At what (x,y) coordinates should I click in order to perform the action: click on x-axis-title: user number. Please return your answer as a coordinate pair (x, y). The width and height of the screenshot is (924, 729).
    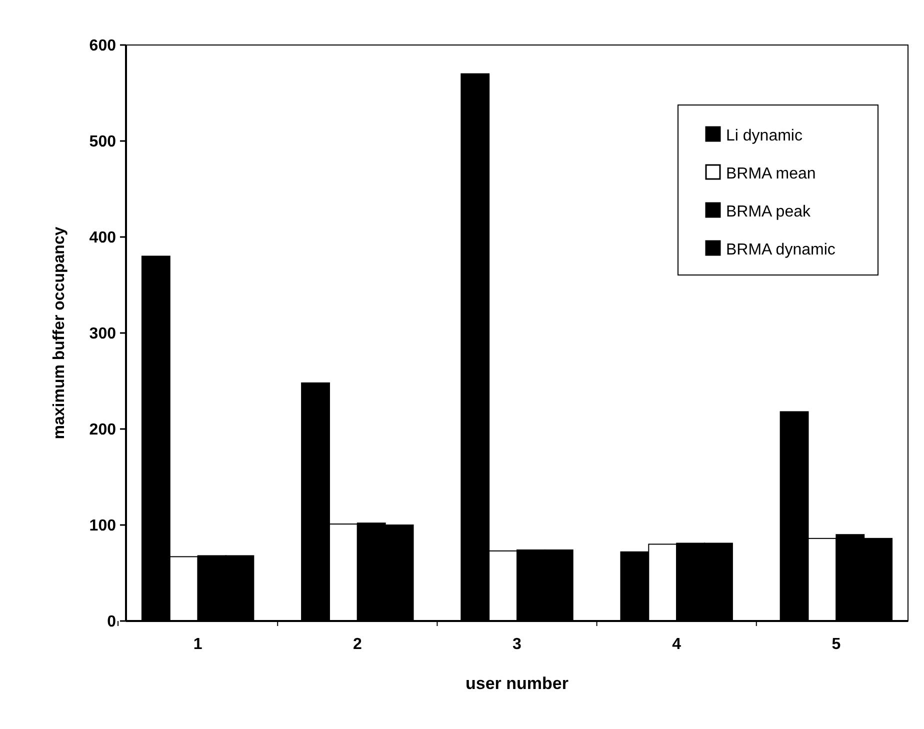
    Looking at the image, I should click on (517, 683).